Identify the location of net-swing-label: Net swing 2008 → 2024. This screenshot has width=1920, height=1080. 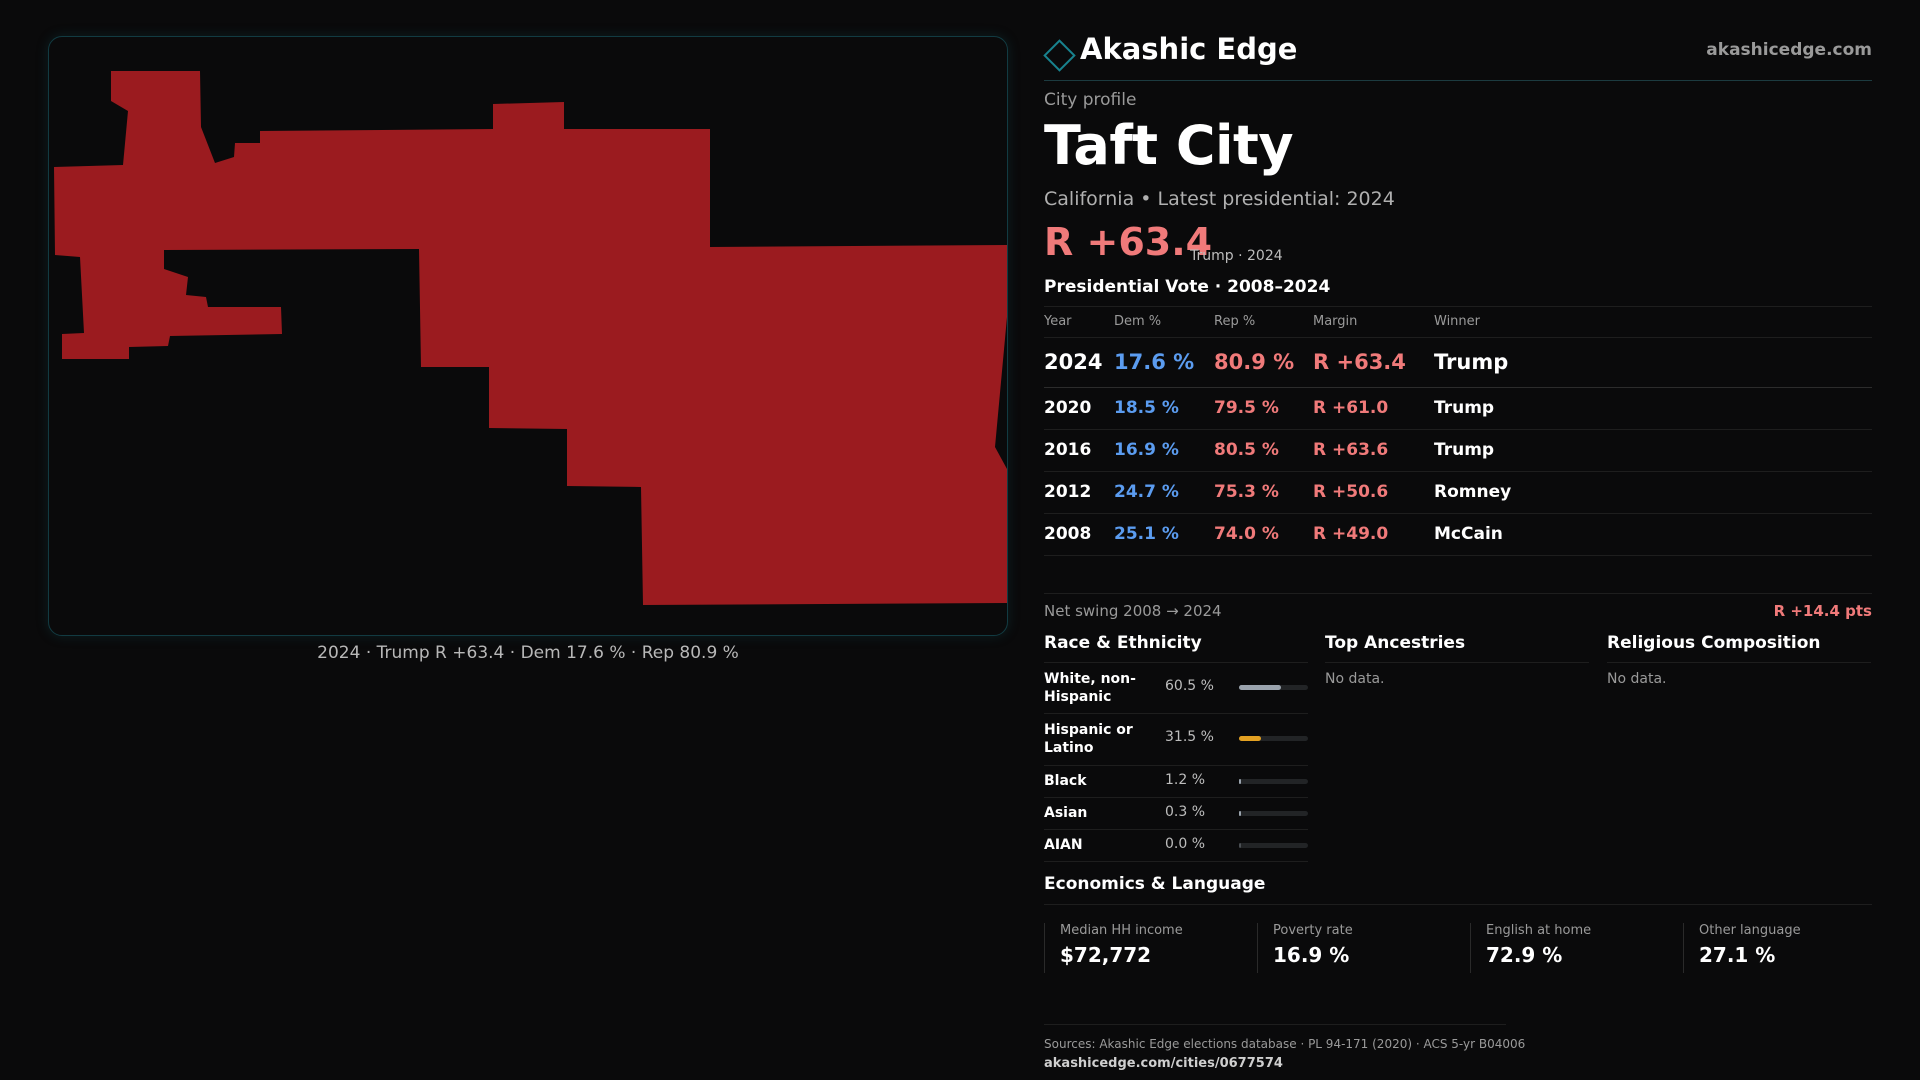
(1133, 611).